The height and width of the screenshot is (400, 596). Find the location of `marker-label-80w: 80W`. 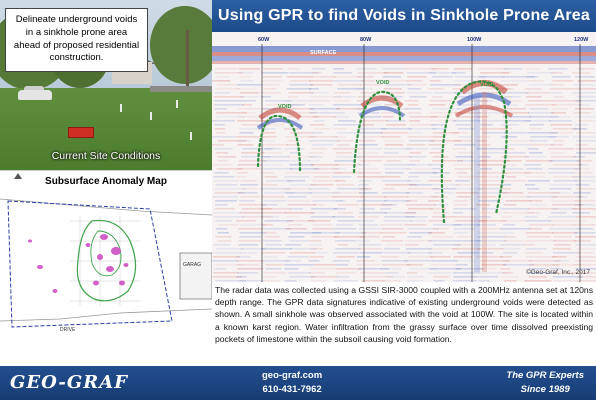

marker-label-80w: 80W is located at coordinates (366, 40).